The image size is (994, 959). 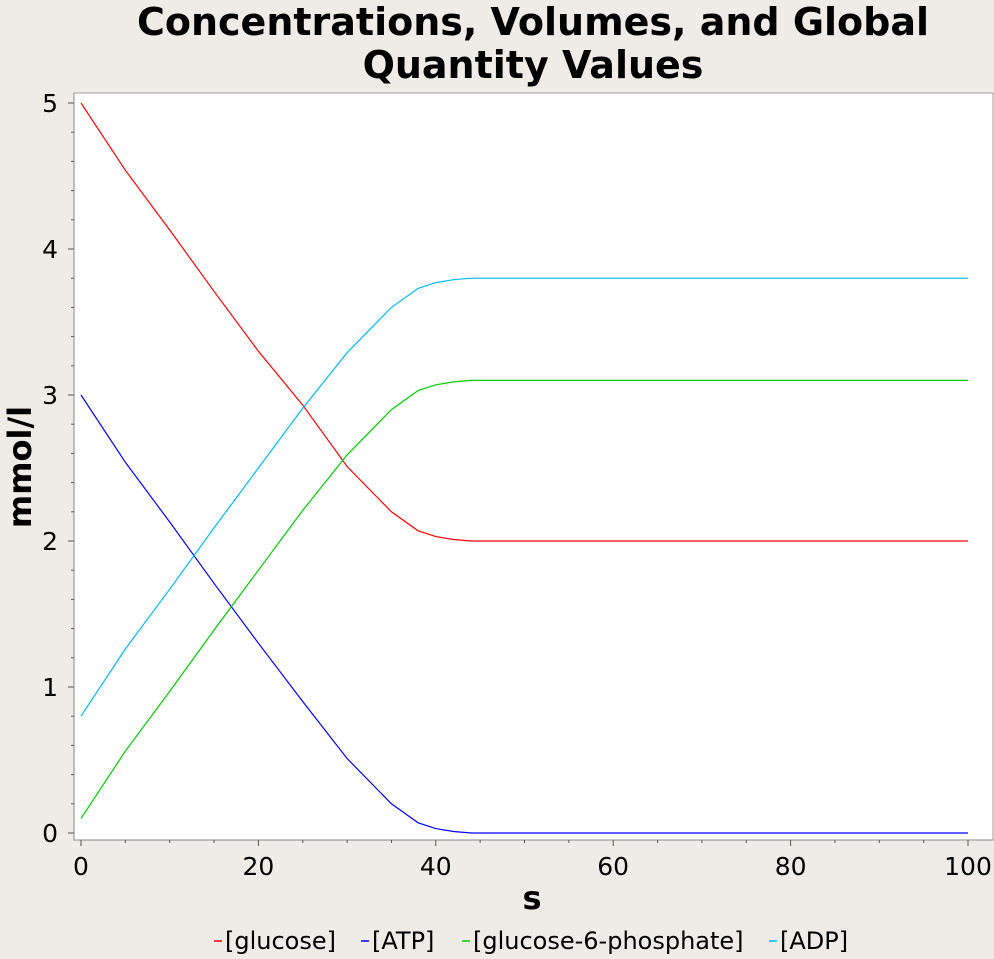 I want to click on y-tick-label: 2, so click(x=50, y=541).